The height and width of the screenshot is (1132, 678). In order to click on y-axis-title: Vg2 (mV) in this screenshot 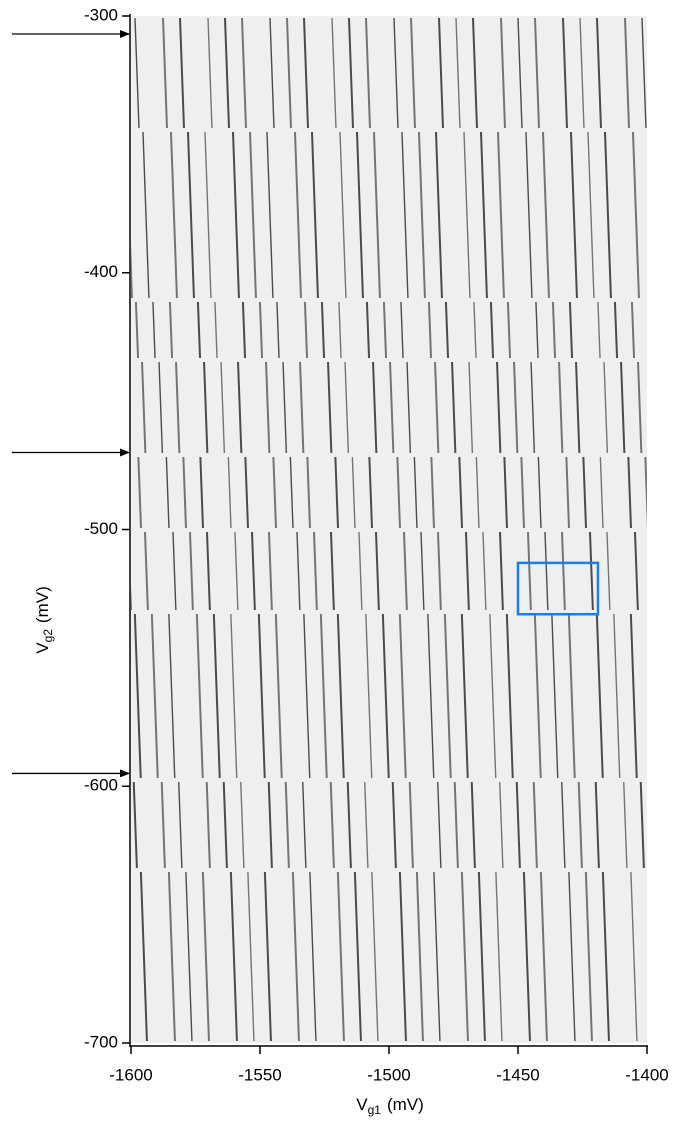, I will do `click(44, 620)`.